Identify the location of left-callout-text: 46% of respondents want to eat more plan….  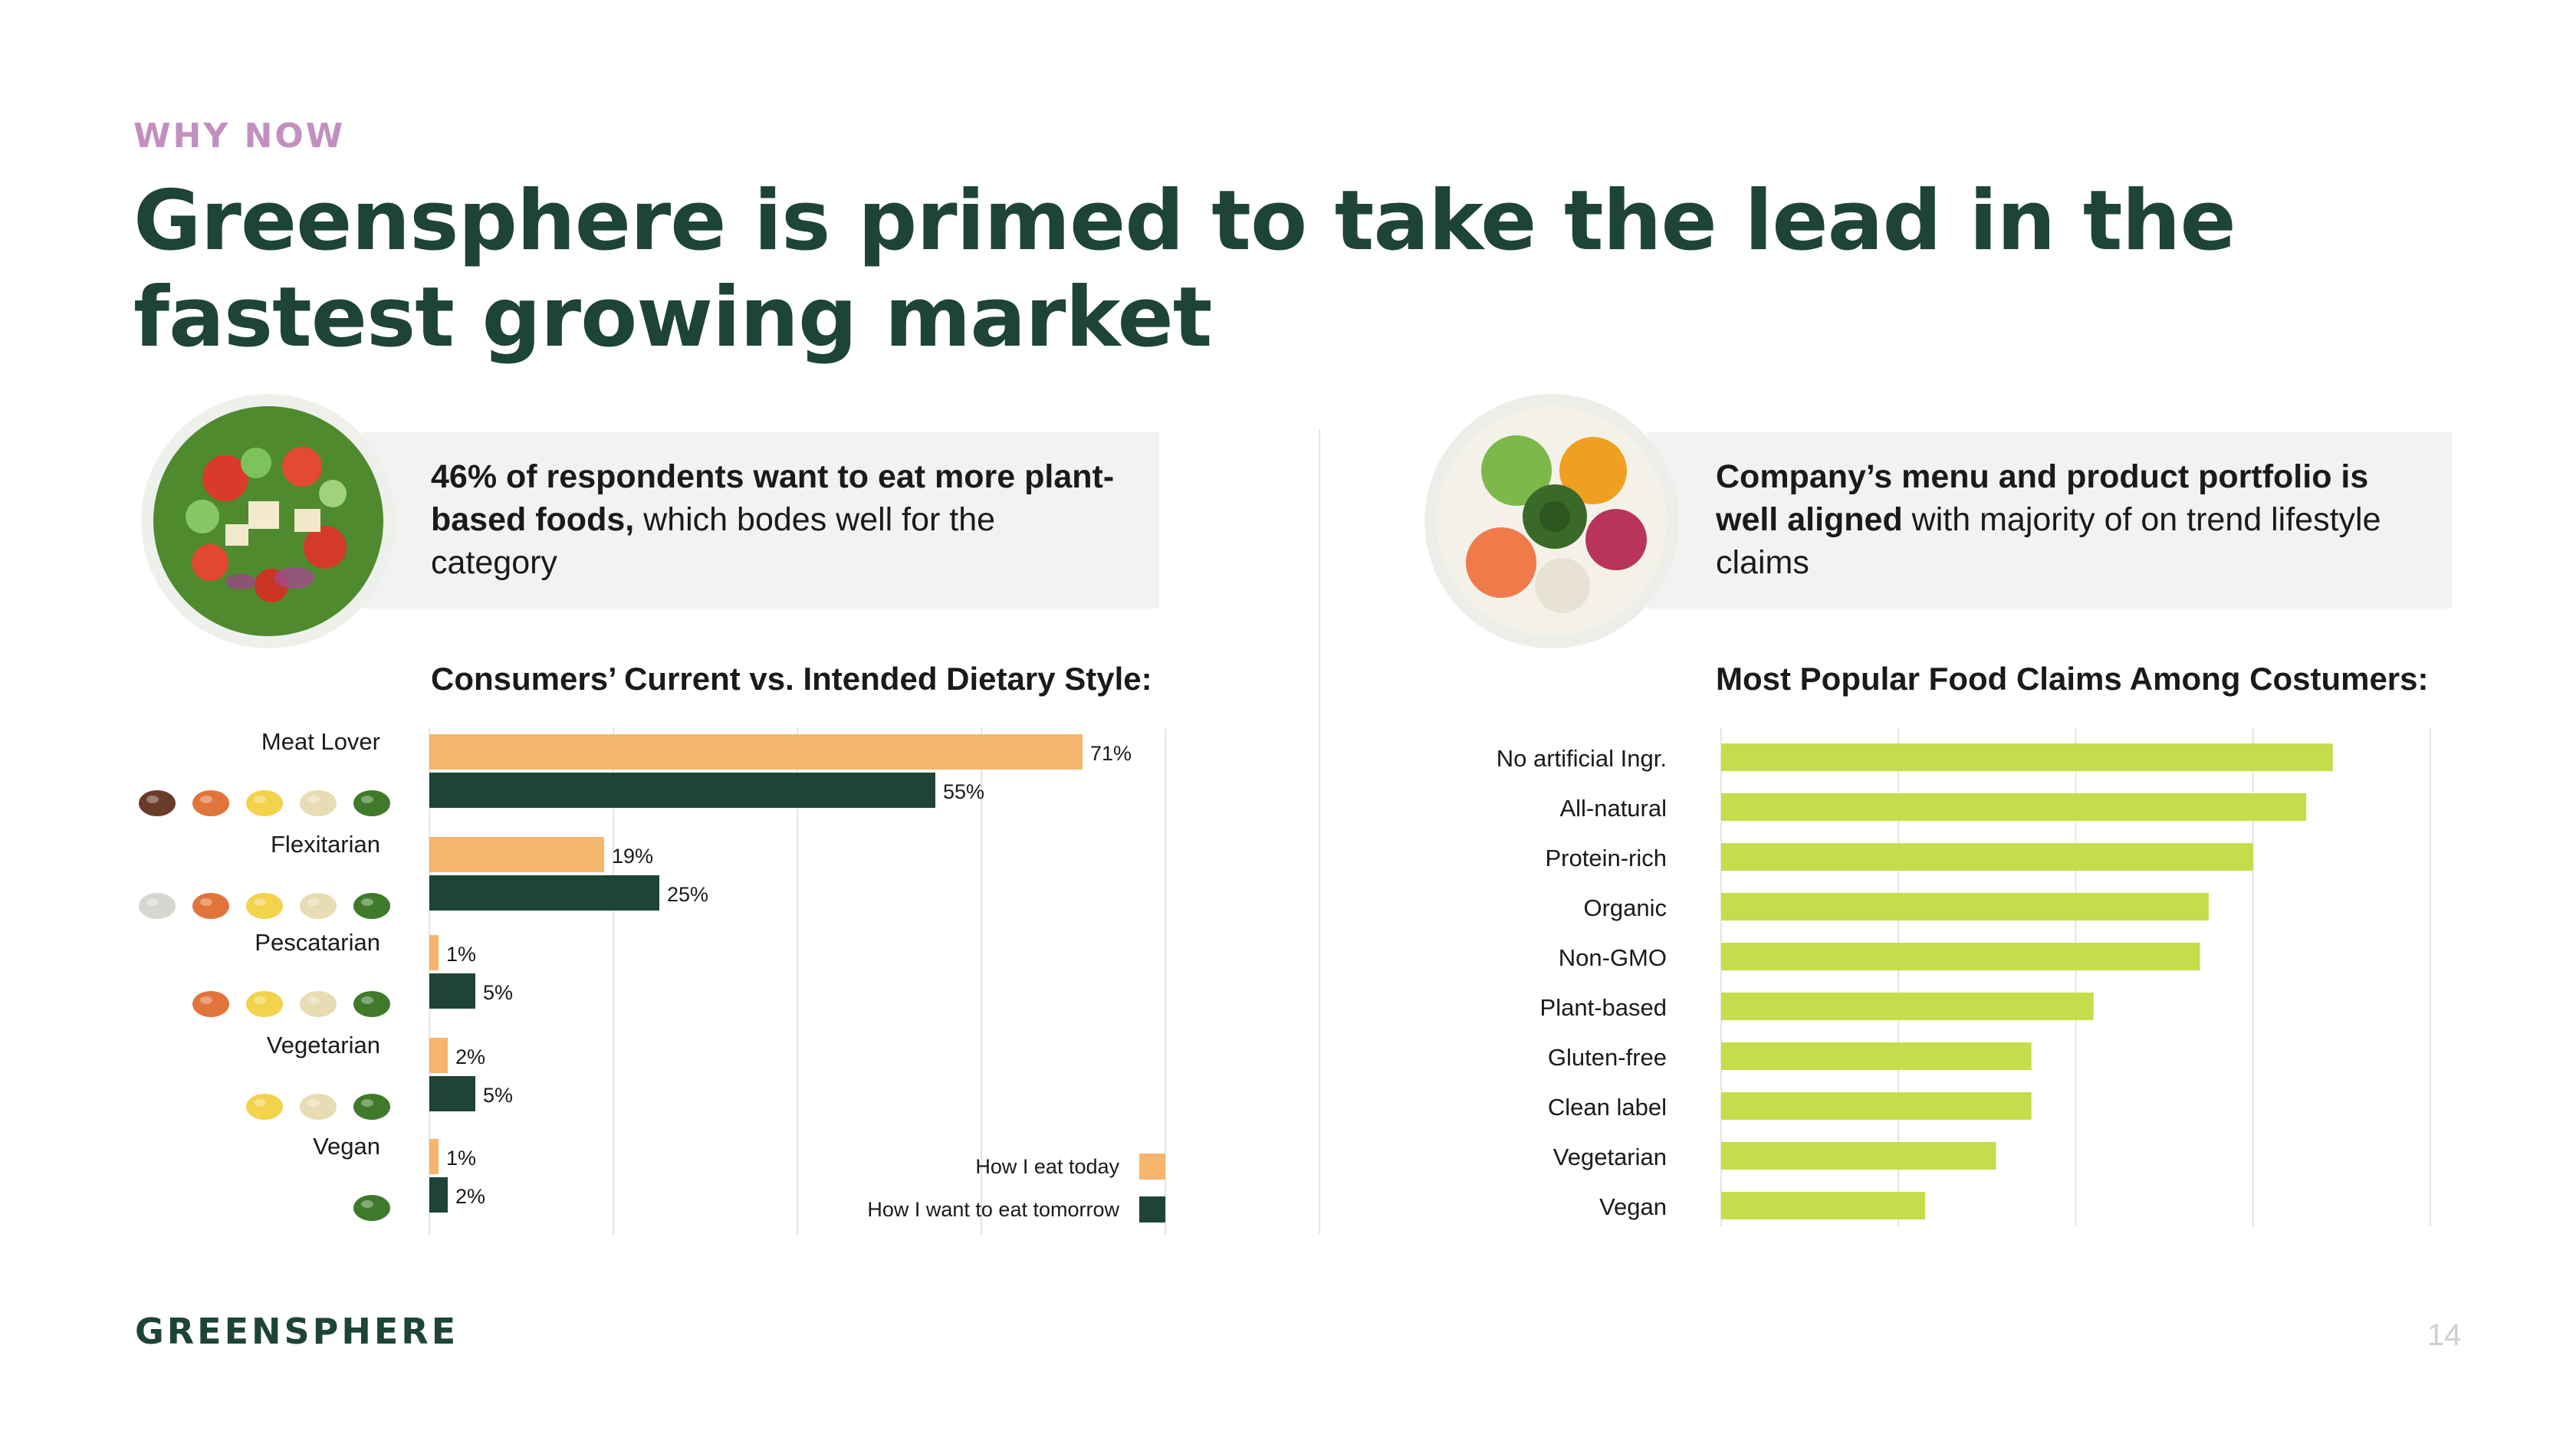
(776, 519).